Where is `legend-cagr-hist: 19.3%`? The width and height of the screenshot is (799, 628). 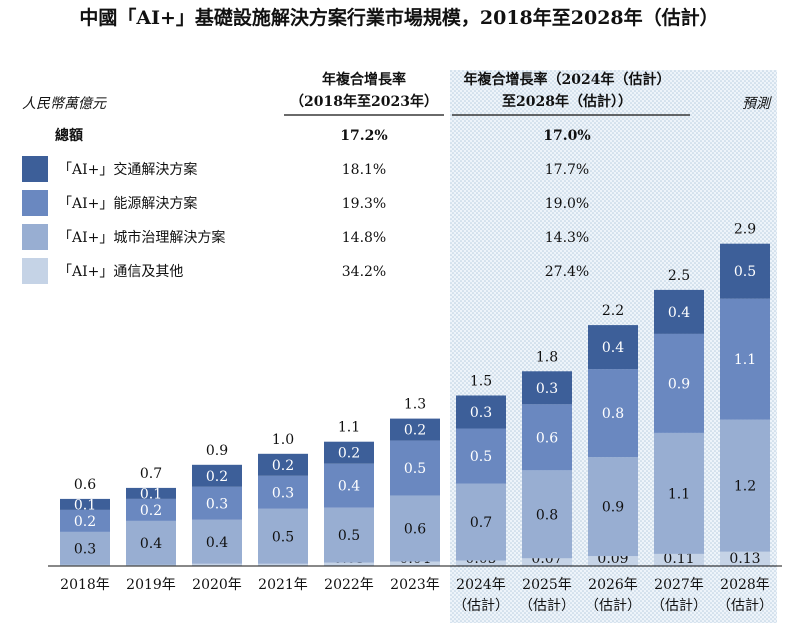
legend-cagr-hist: 19.3% is located at coordinates (364, 204).